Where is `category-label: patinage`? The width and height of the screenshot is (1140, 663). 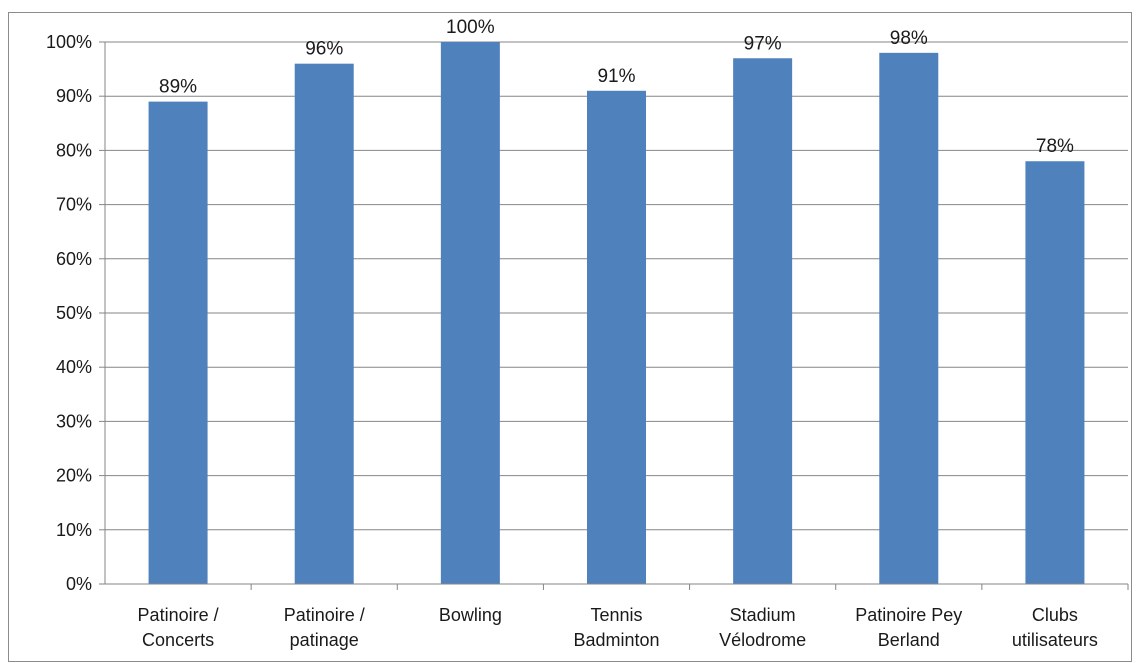
category-label: patinage is located at coordinates (324, 640).